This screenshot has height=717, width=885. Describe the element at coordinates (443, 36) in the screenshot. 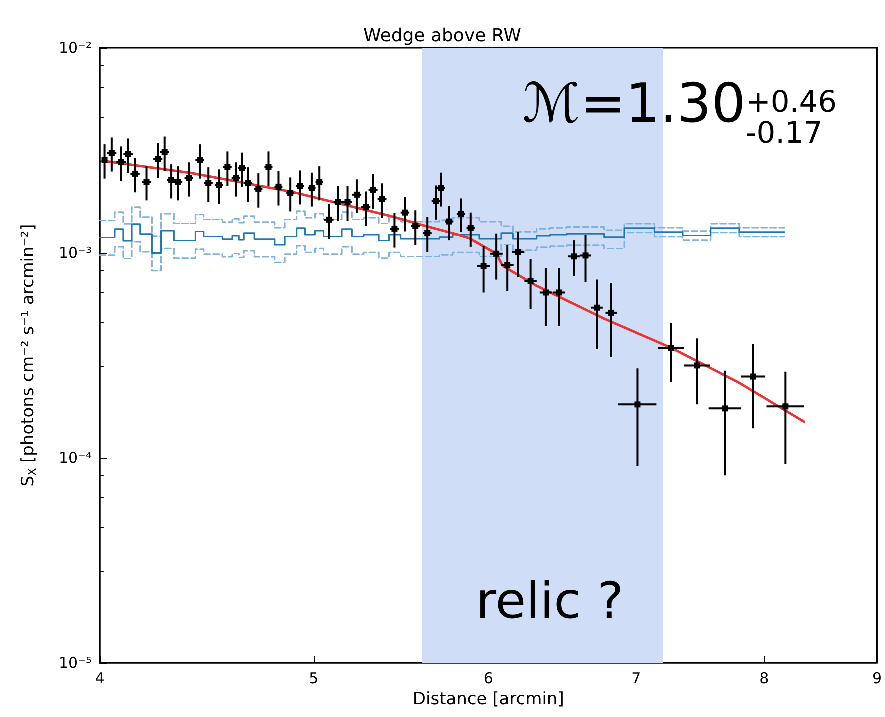

I see `chart-title: Wedge above RW` at that location.